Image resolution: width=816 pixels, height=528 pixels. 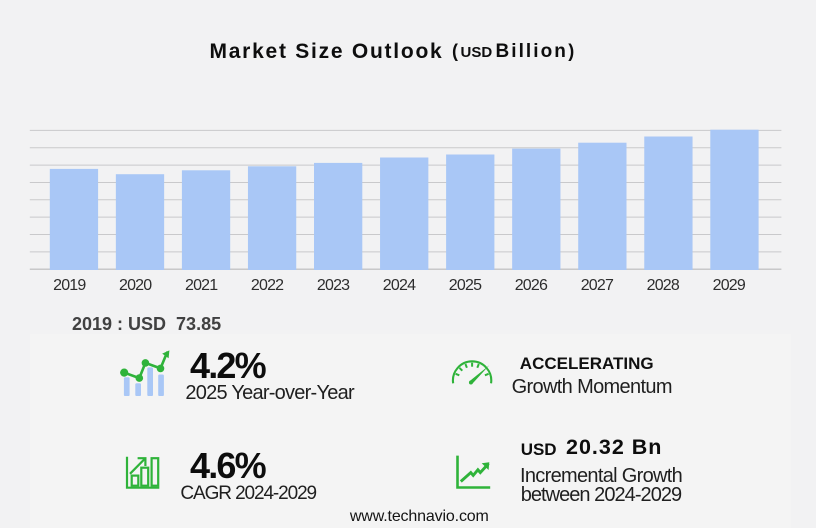 What do you see at coordinates (399, 285) in the screenshot?
I see `svg-text: 2024` at bounding box center [399, 285].